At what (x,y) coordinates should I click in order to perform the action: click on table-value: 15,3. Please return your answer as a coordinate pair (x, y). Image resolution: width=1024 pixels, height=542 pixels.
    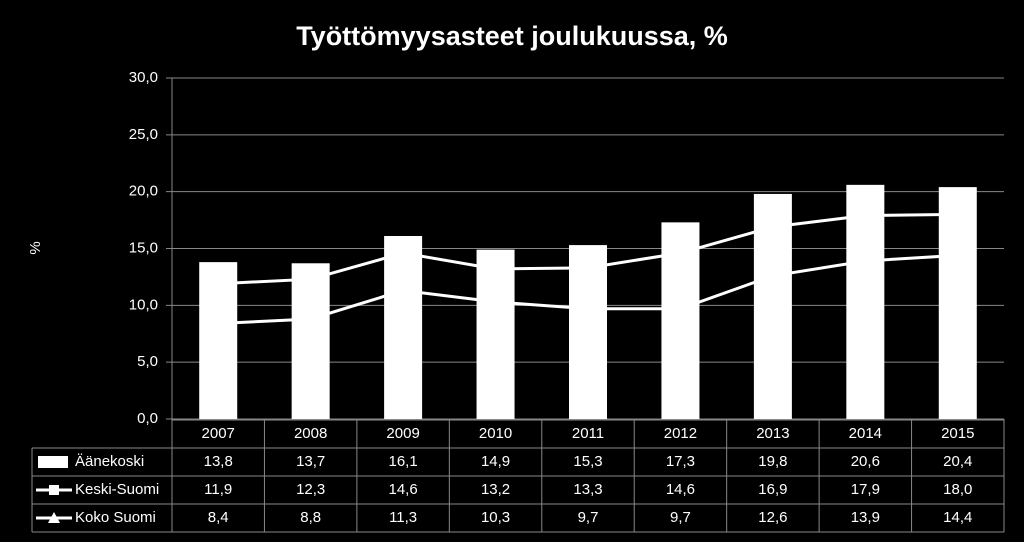
    Looking at the image, I should click on (587, 461).